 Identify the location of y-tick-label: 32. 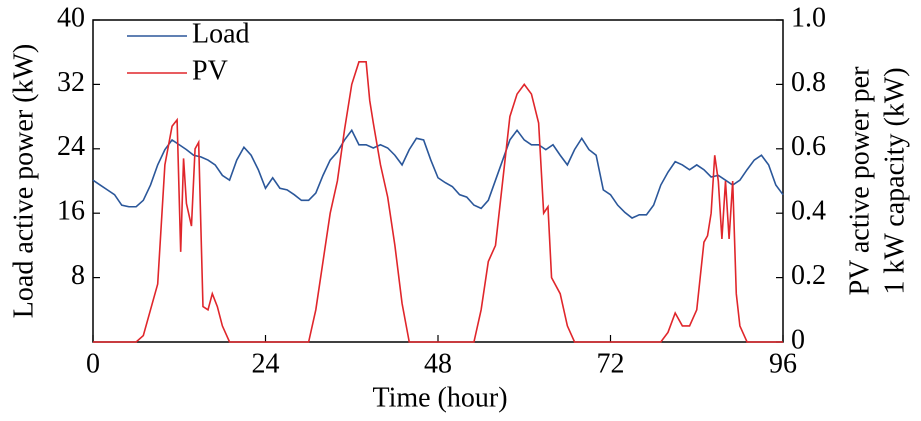
(71, 82).